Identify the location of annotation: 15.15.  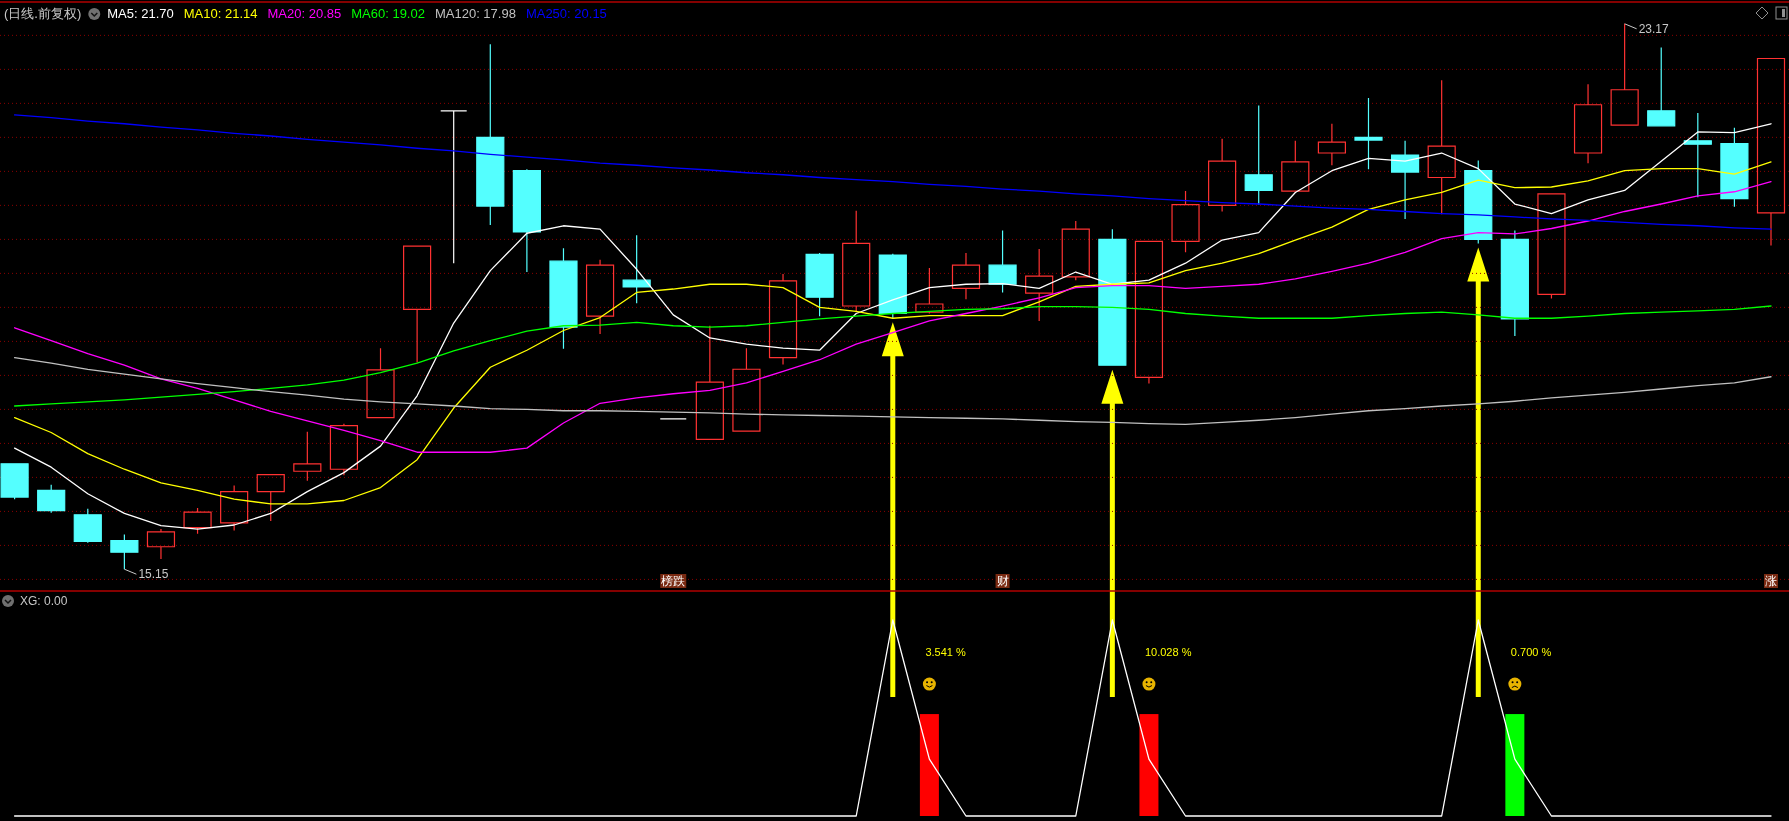
(153, 574).